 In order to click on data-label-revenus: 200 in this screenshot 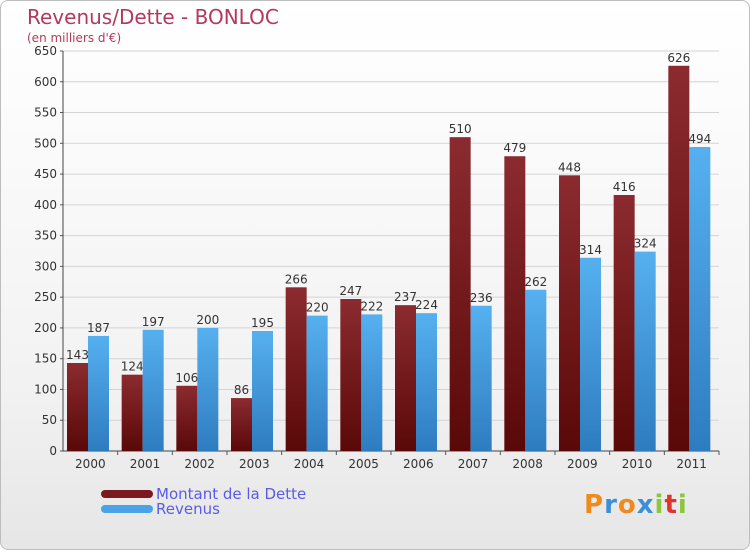, I will do `click(207, 320)`.